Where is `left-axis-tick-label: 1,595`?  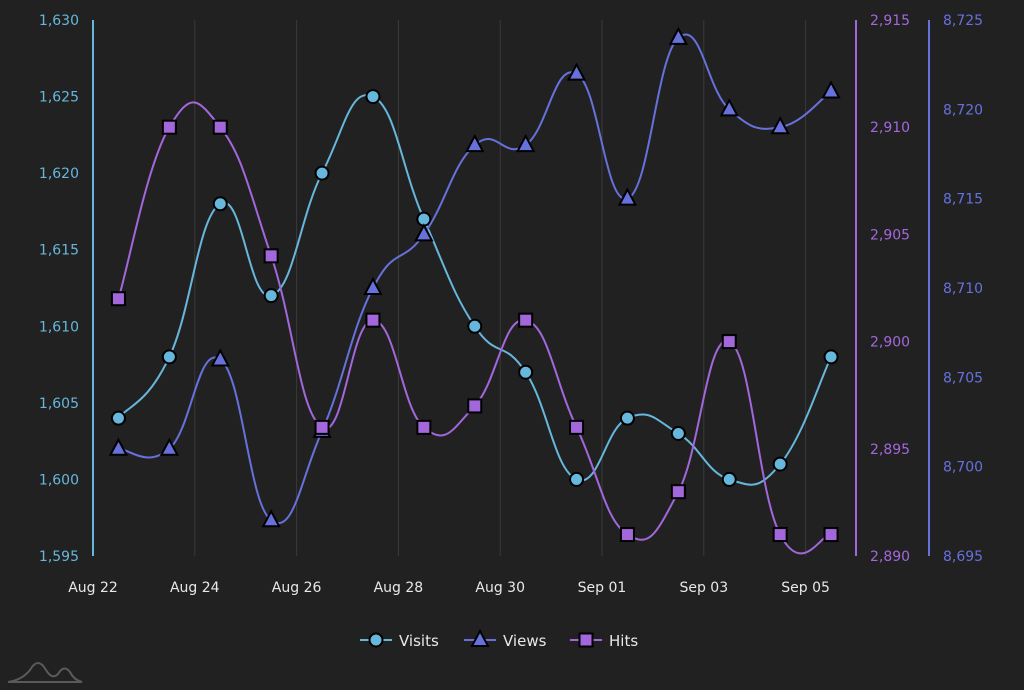 left-axis-tick-label: 1,595 is located at coordinates (59, 557).